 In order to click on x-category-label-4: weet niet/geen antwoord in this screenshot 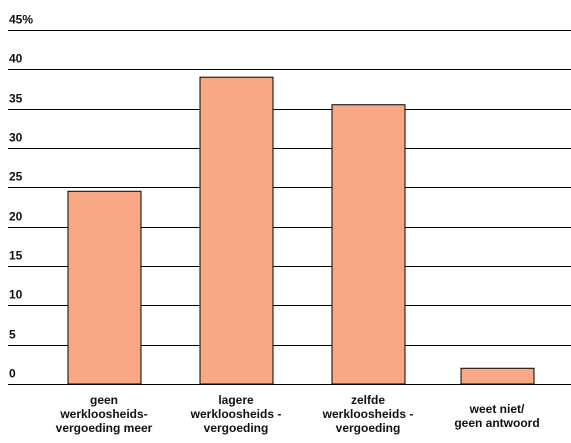, I will do `click(496, 416)`.